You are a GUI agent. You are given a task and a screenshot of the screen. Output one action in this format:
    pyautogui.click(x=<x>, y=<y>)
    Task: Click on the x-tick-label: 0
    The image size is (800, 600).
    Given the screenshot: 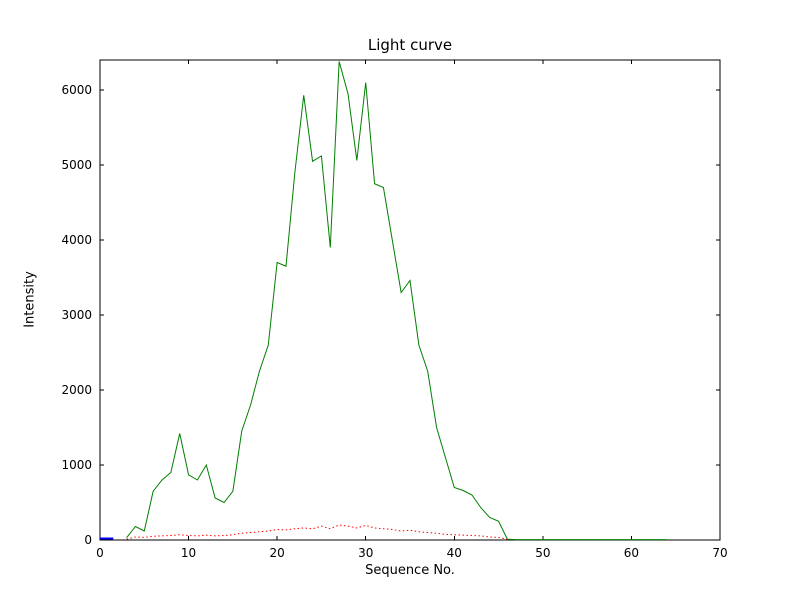 What is the action you would take?
    pyautogui.click(x=100, y=553)
    